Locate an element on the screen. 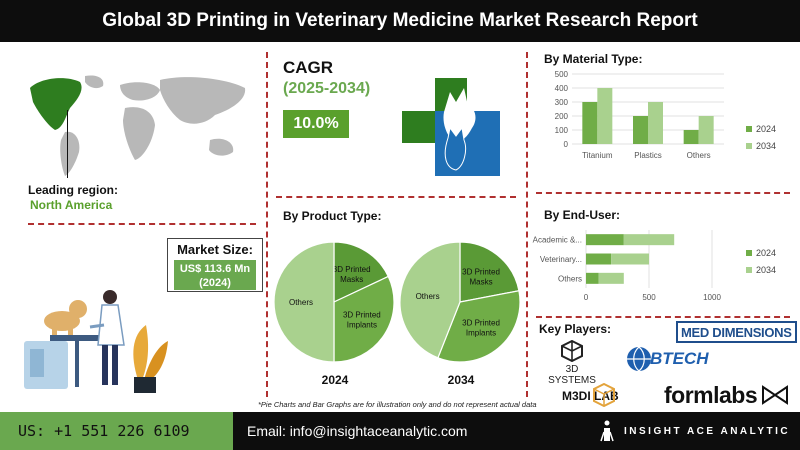 The width and height of the screenshot is (800, 450). pie-2024-slice-label-1: 3D Printed Implants is located at coordinates (362, 320).